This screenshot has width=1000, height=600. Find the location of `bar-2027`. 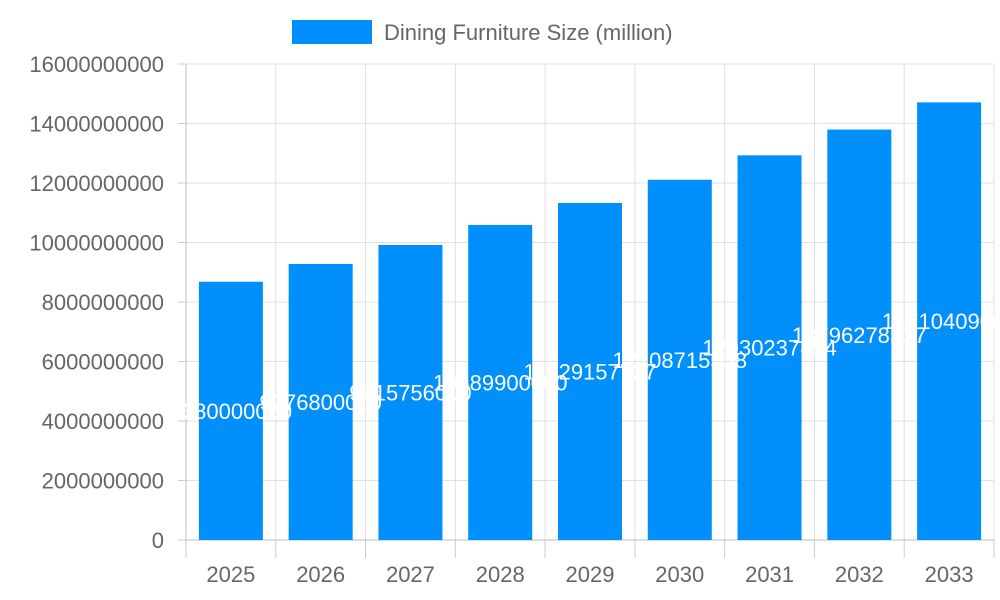

bar-2027 is located at coordinates (410, 392).